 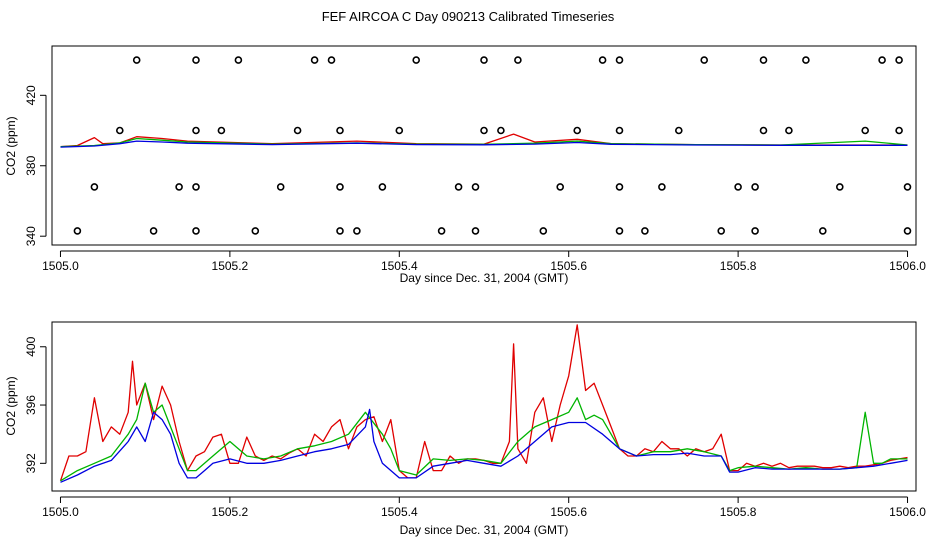 I want to click on y-axis: 340 380 420, so click(x=35, y=165).